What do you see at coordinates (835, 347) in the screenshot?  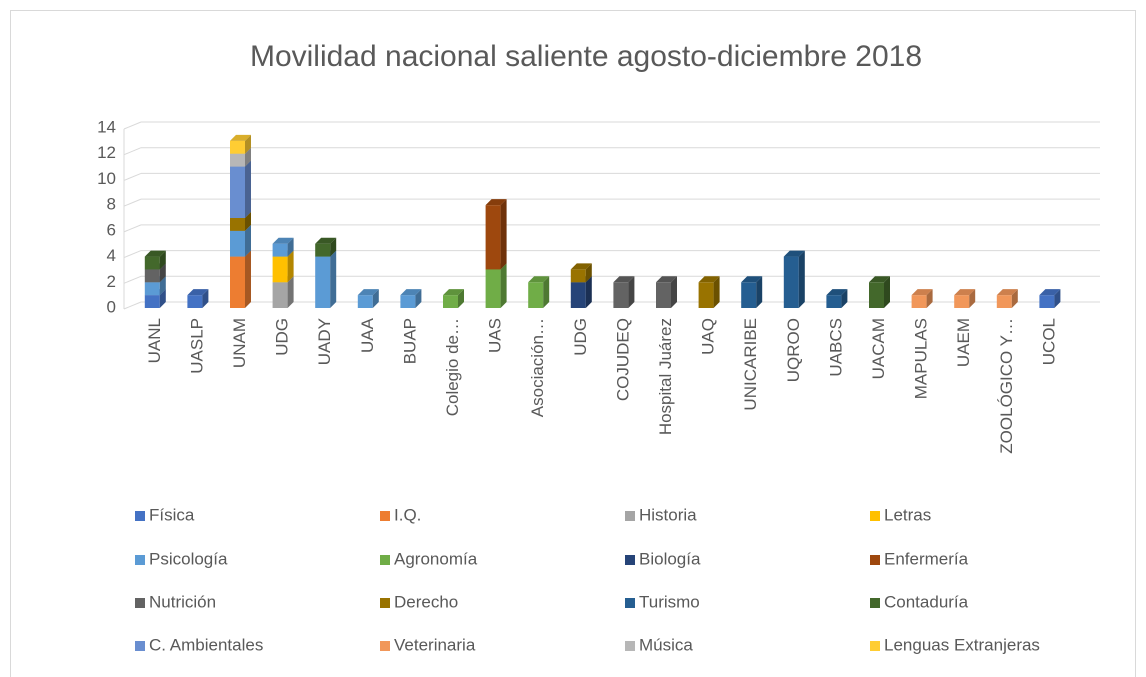 I see `x-tick-label: UABCS` at bounding box center [835, 347].